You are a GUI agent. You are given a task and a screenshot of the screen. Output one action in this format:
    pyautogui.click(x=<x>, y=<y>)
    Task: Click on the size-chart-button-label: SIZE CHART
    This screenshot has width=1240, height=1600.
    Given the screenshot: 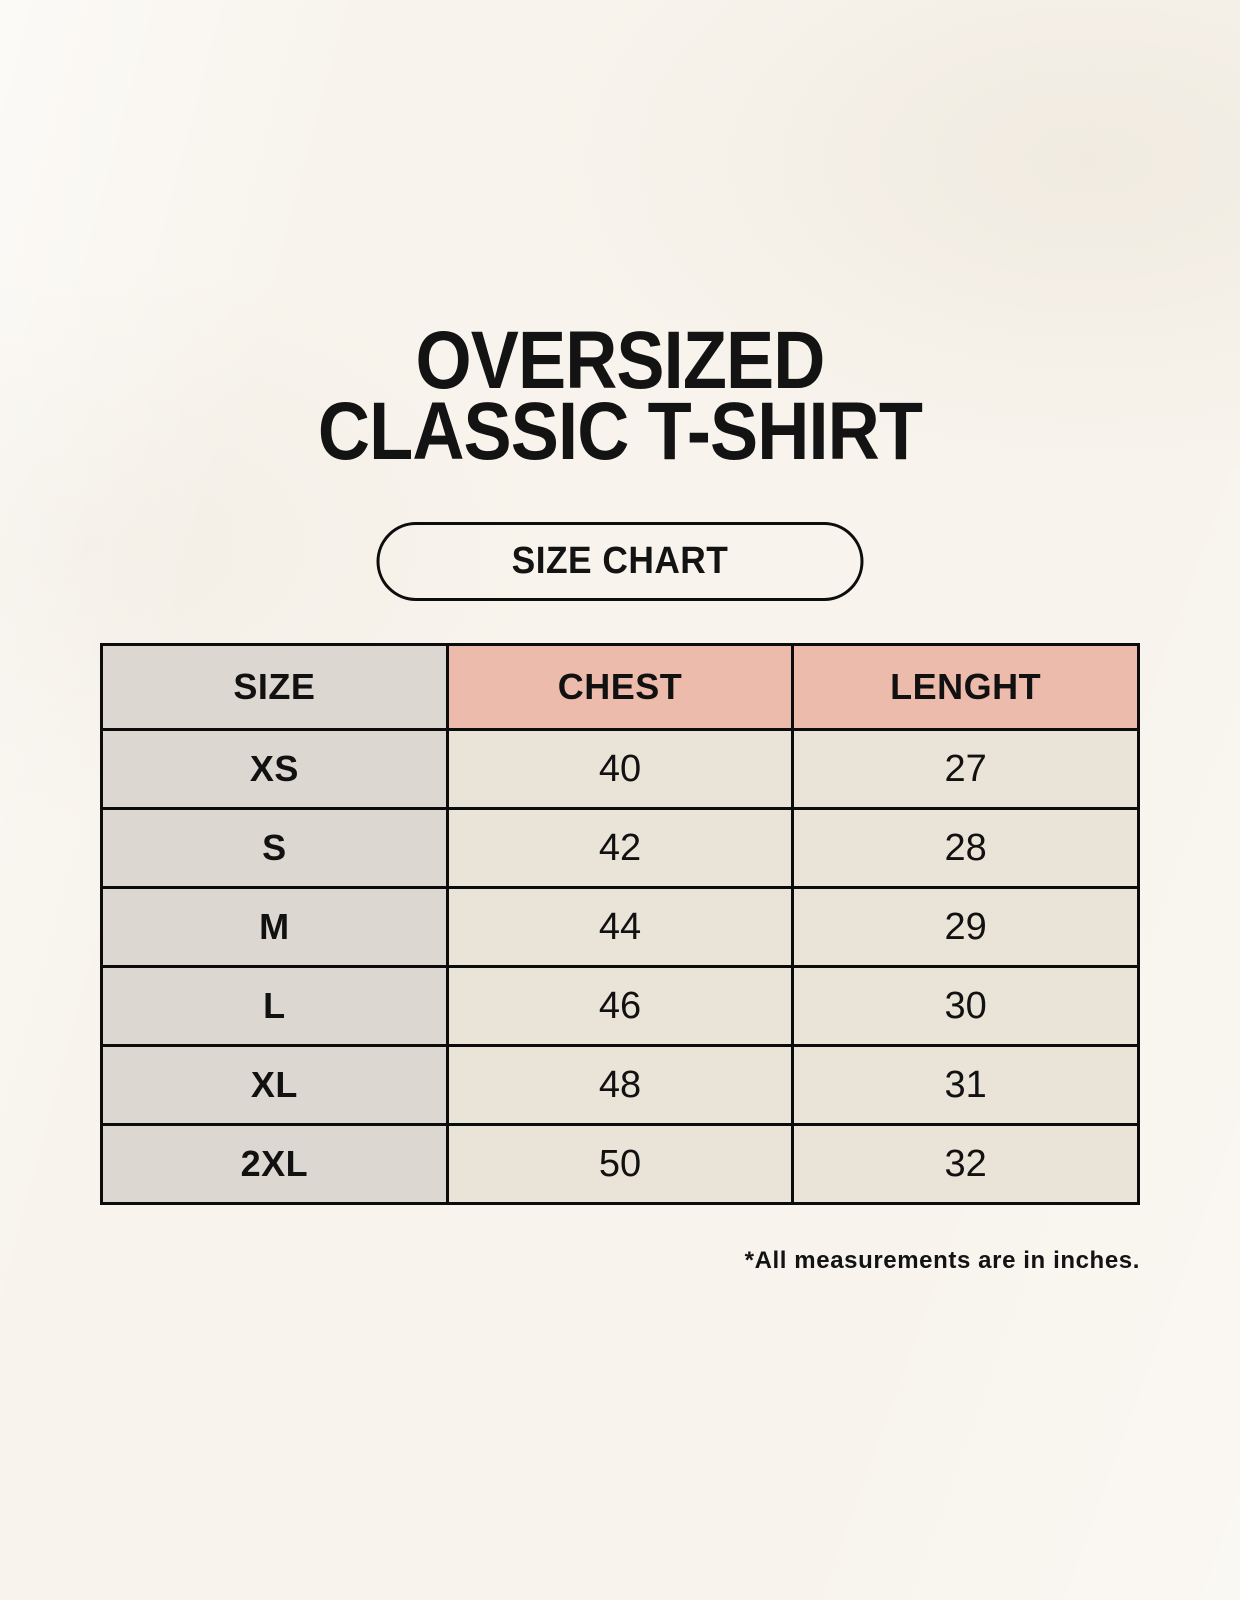 What is the action you would take?
    pyautogui.click(x=620, y=561)
    